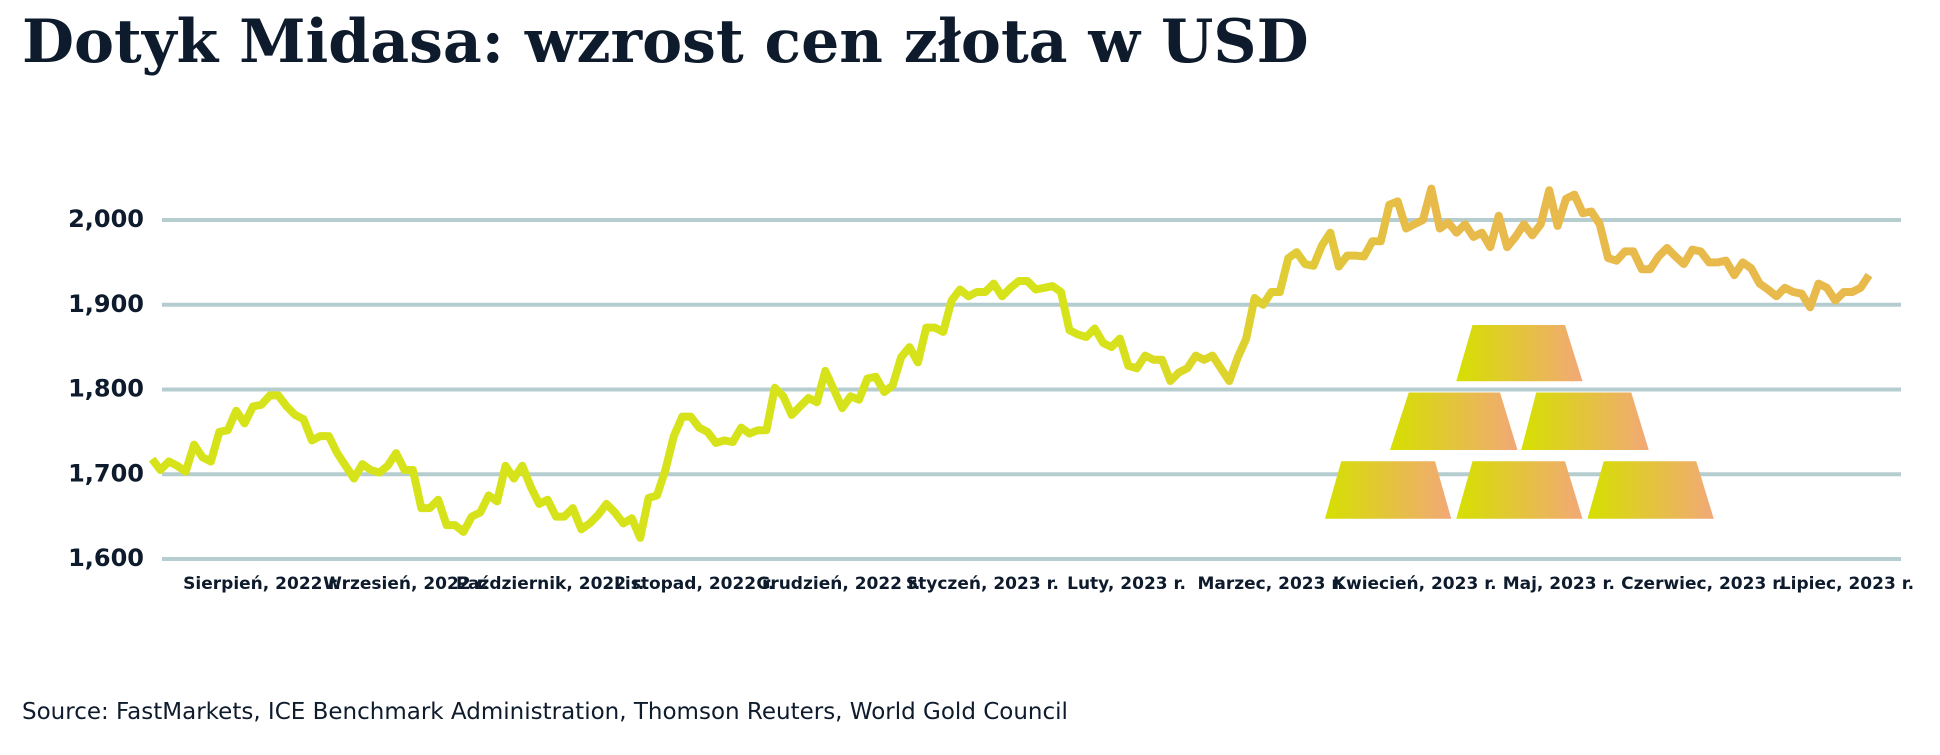  I want to click on x-tick-label: Styczeń, 2023 r., so click(982, 584).